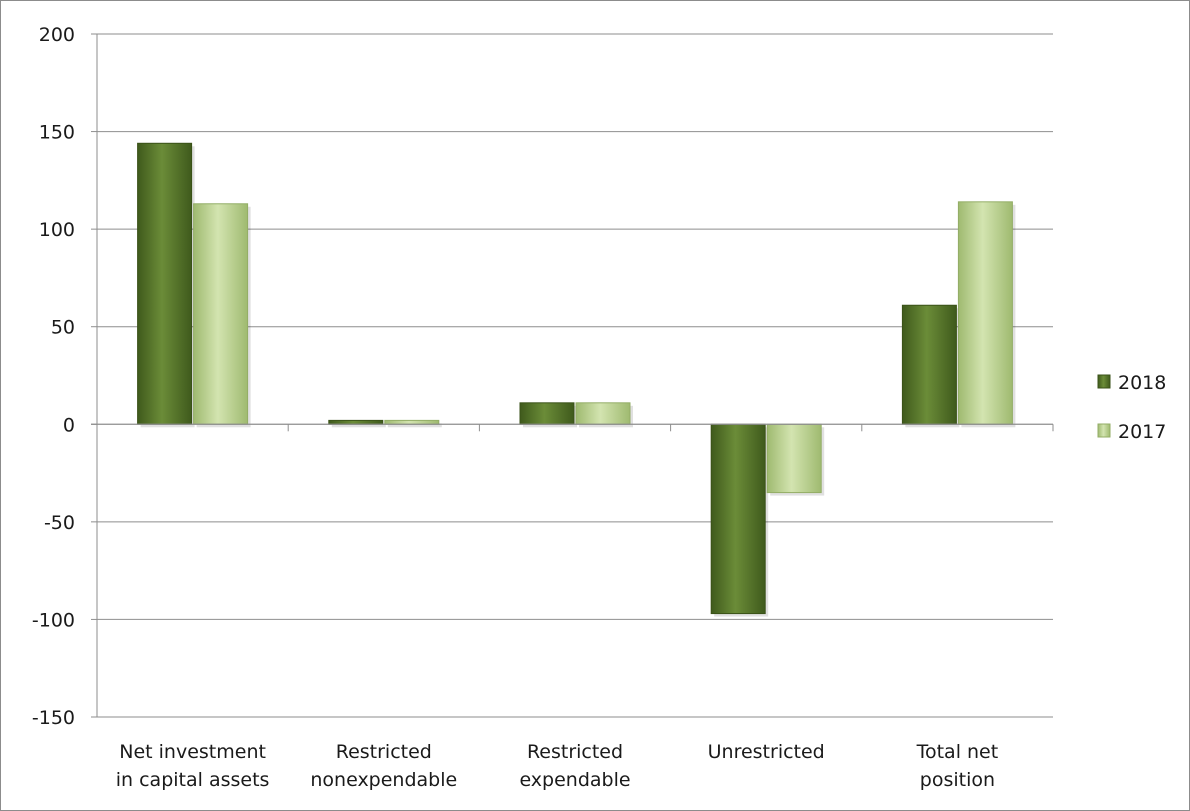  What do you see at coordinates (59, 523) in the screenshot?
I see `y-tick-label: -50` at bounding box center [59, 523].